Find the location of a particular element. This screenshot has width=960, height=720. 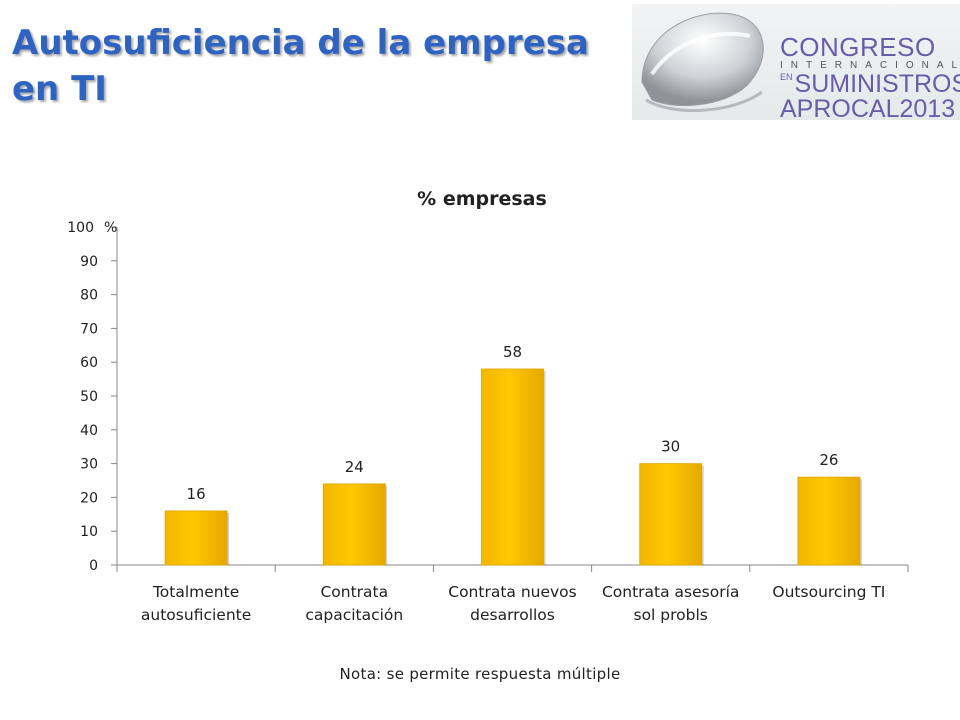

data-label: 24 is located at coordinates (354, 467).